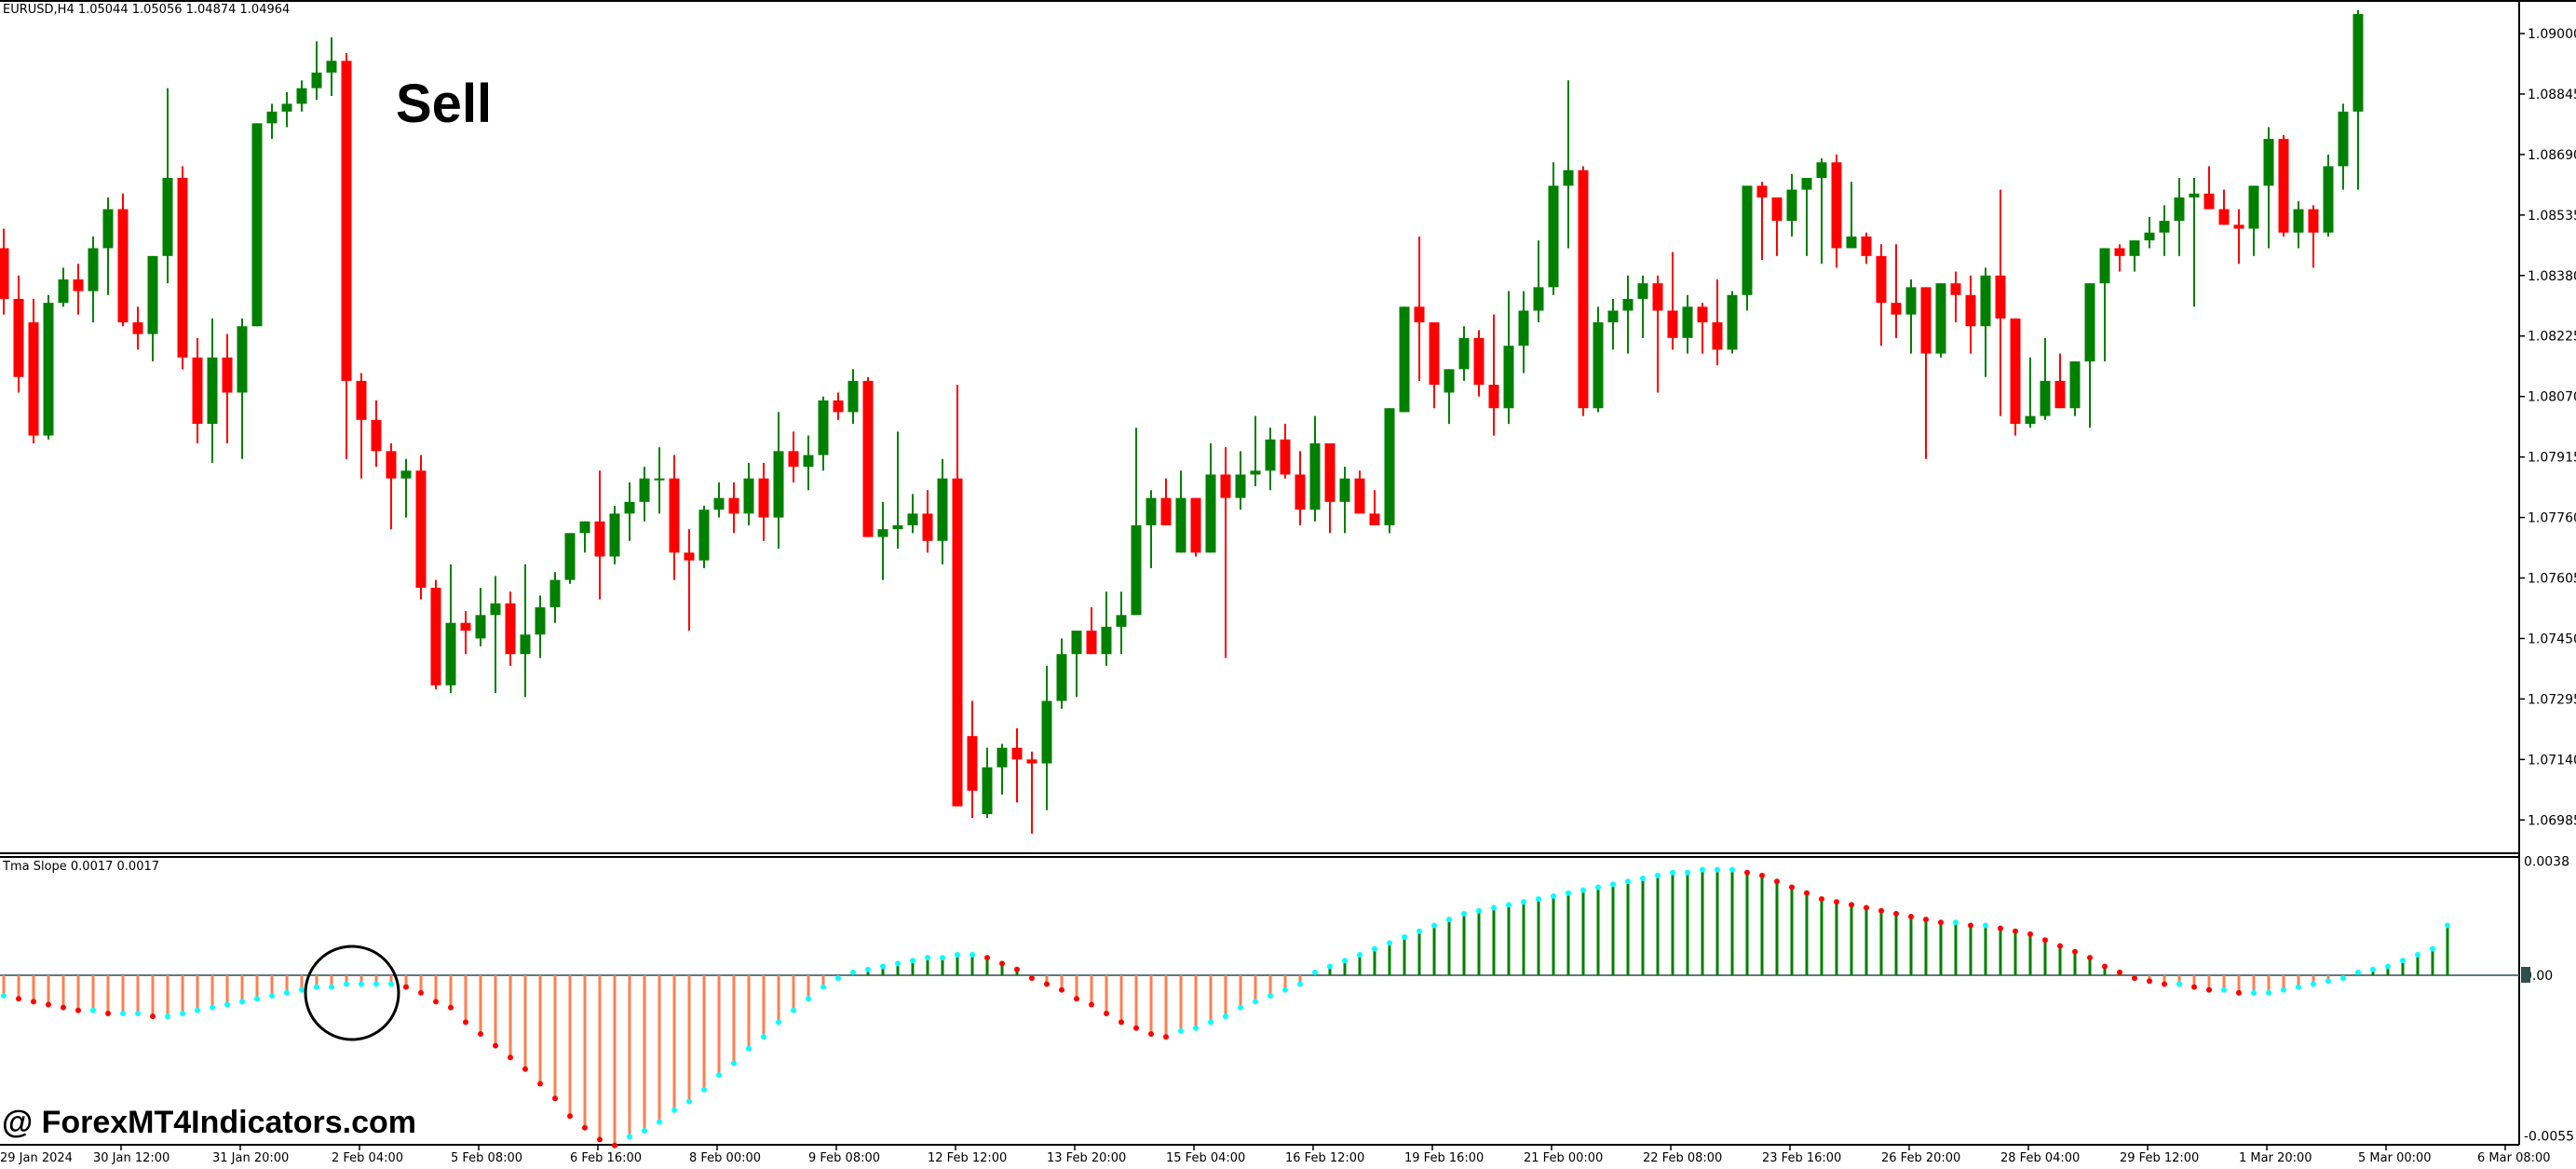 This screenshot has height=1169, width=2576. What do you see at coordinates (2552, 519) in the screenshot?
I see `price-tick-label: 1.07760` at bounding box center [2552, 519].